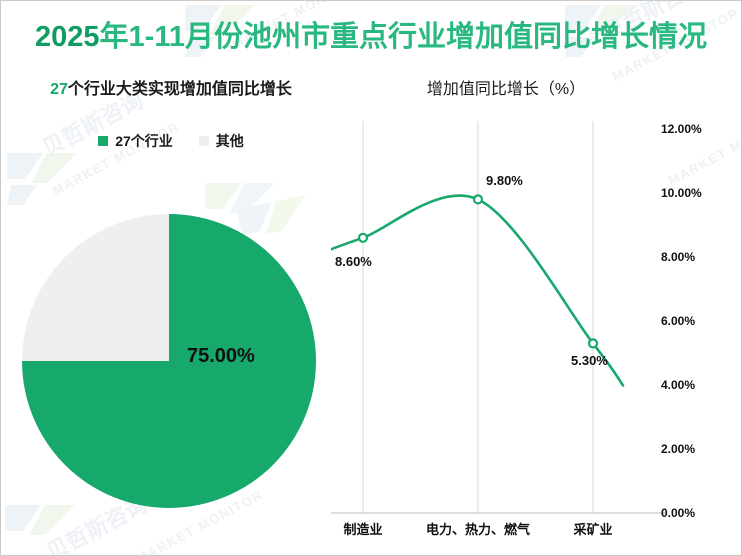  What do you see at coordinates (504, 181) in the screenshot?
I see `line-data-value-label: 9.80%` at bounding box center [504, 181].